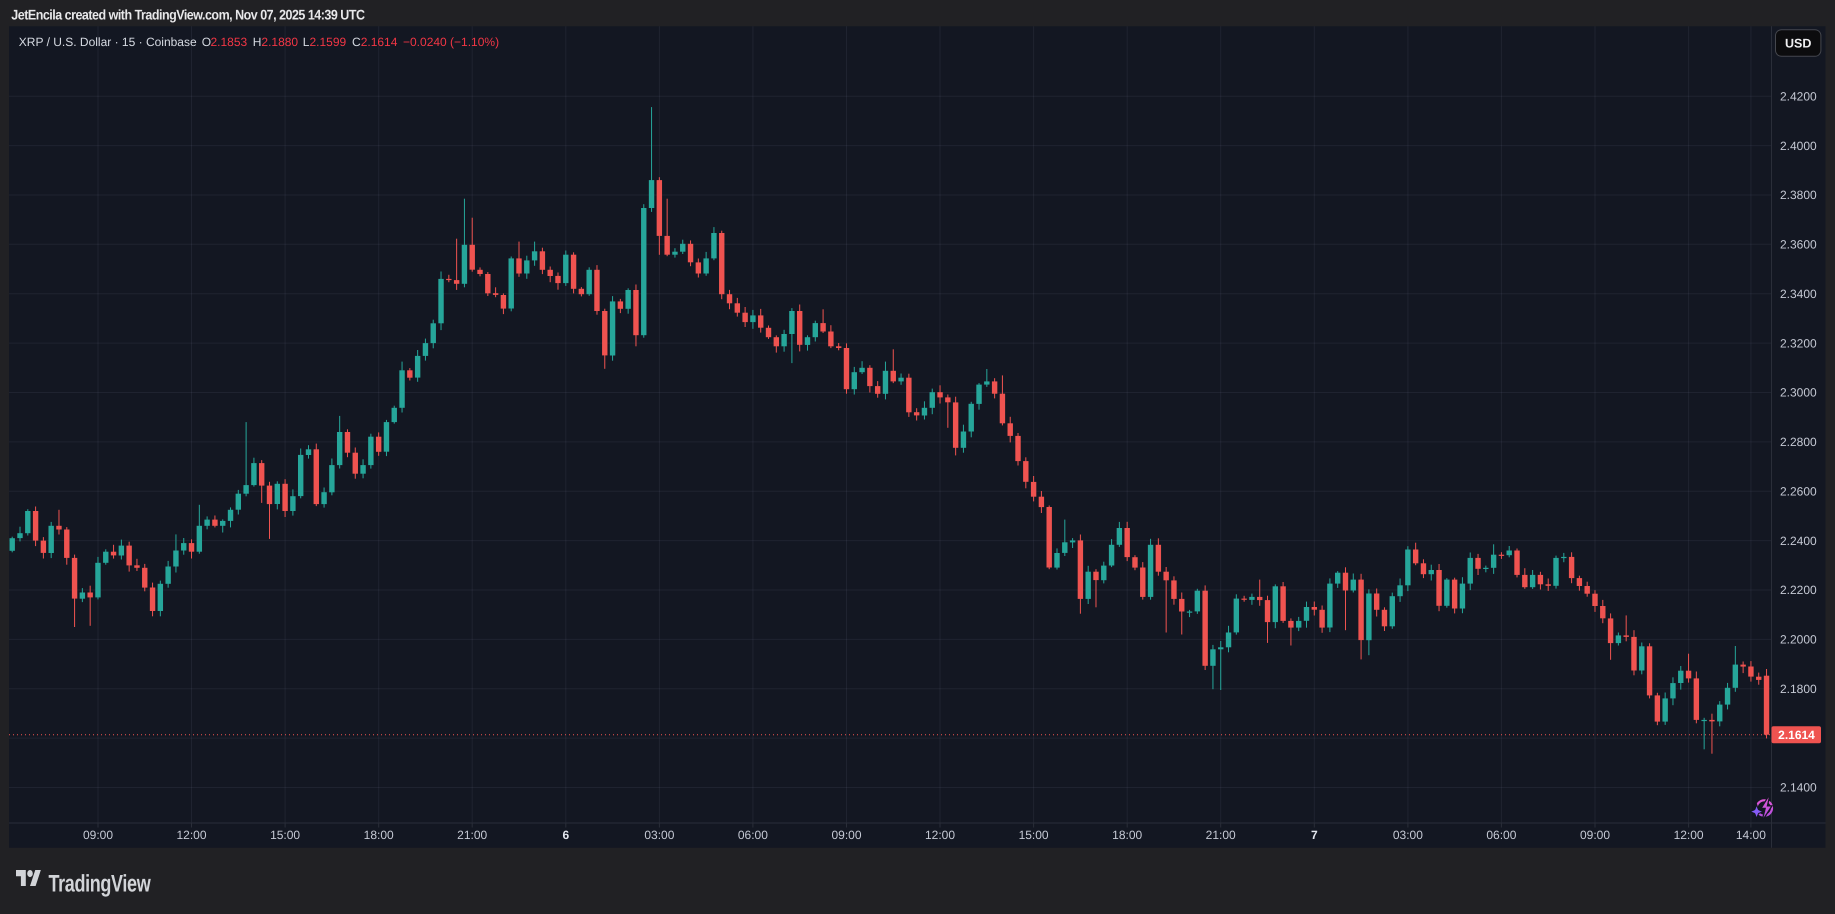  What do you see at coordinates (1798, 294) in the screenshot?
I see `svg-text: 2.3400` at bounding box center [1798, 294].